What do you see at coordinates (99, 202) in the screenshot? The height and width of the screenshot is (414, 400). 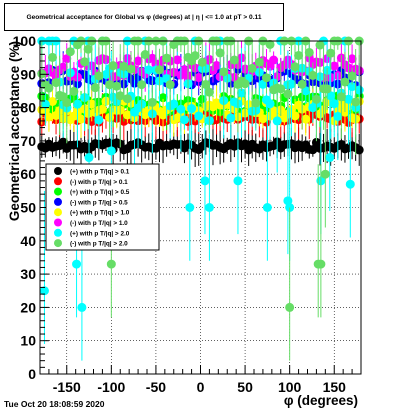 I see `legend-label: (-) with p T/|q| > 0.5` at bounding box center [99, 202].